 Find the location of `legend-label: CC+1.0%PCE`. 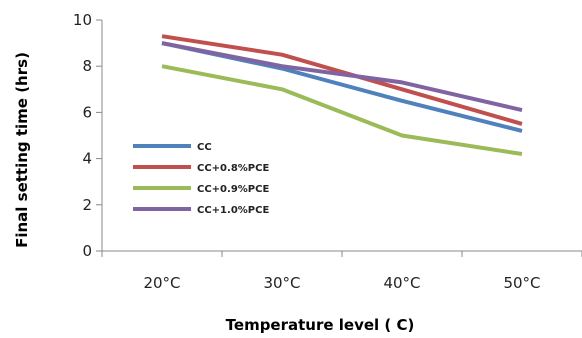

legend-label: CC+1.0%PCE is located at coordinates (233, 210).